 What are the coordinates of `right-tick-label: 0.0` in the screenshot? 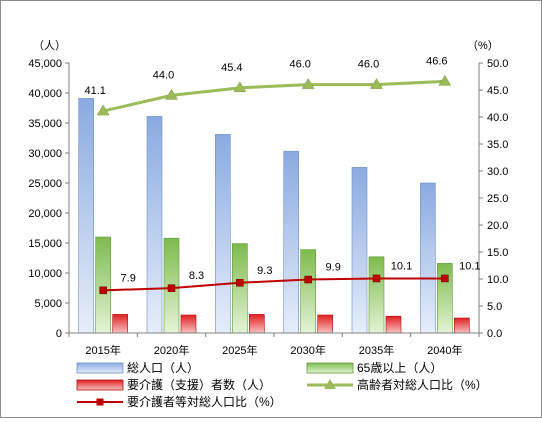 It's located at (494, 334).